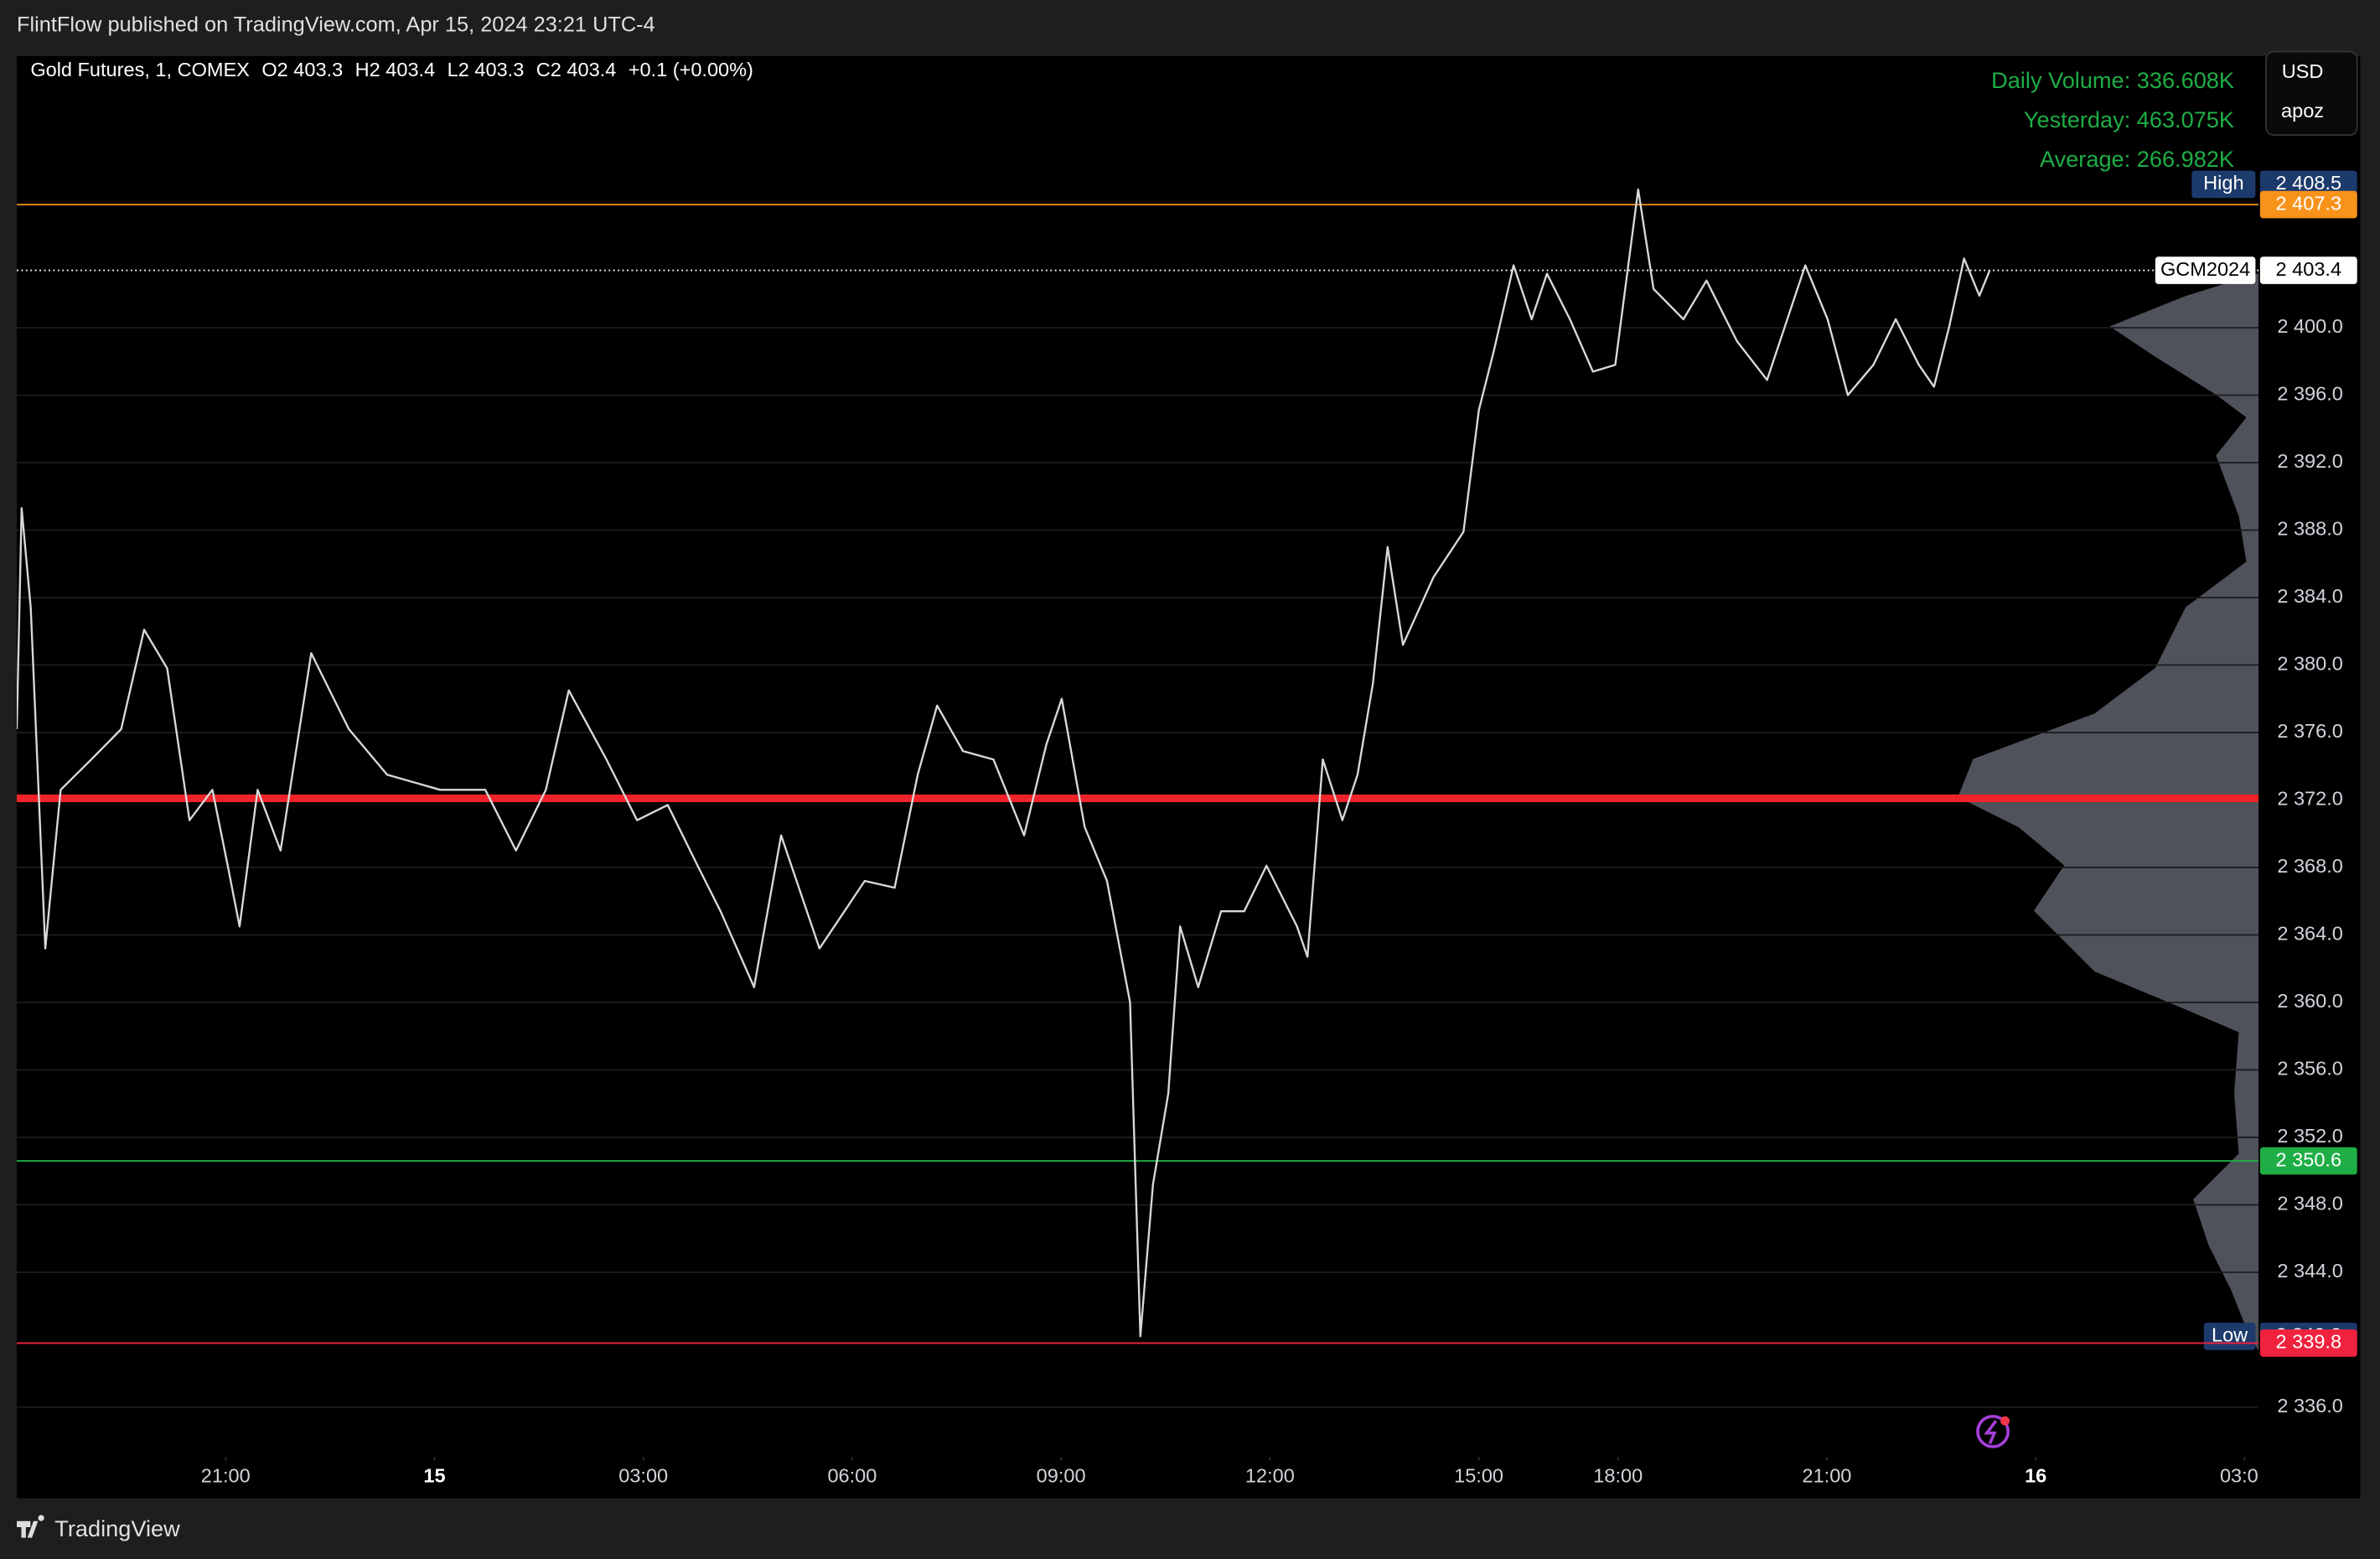 Image resolution: width=2380 pixels, height=1559 pixels. What do you see at coordinates (30, 1526) in the screenshot?
I see `tv-logo` at bounding box center [30, 1526].